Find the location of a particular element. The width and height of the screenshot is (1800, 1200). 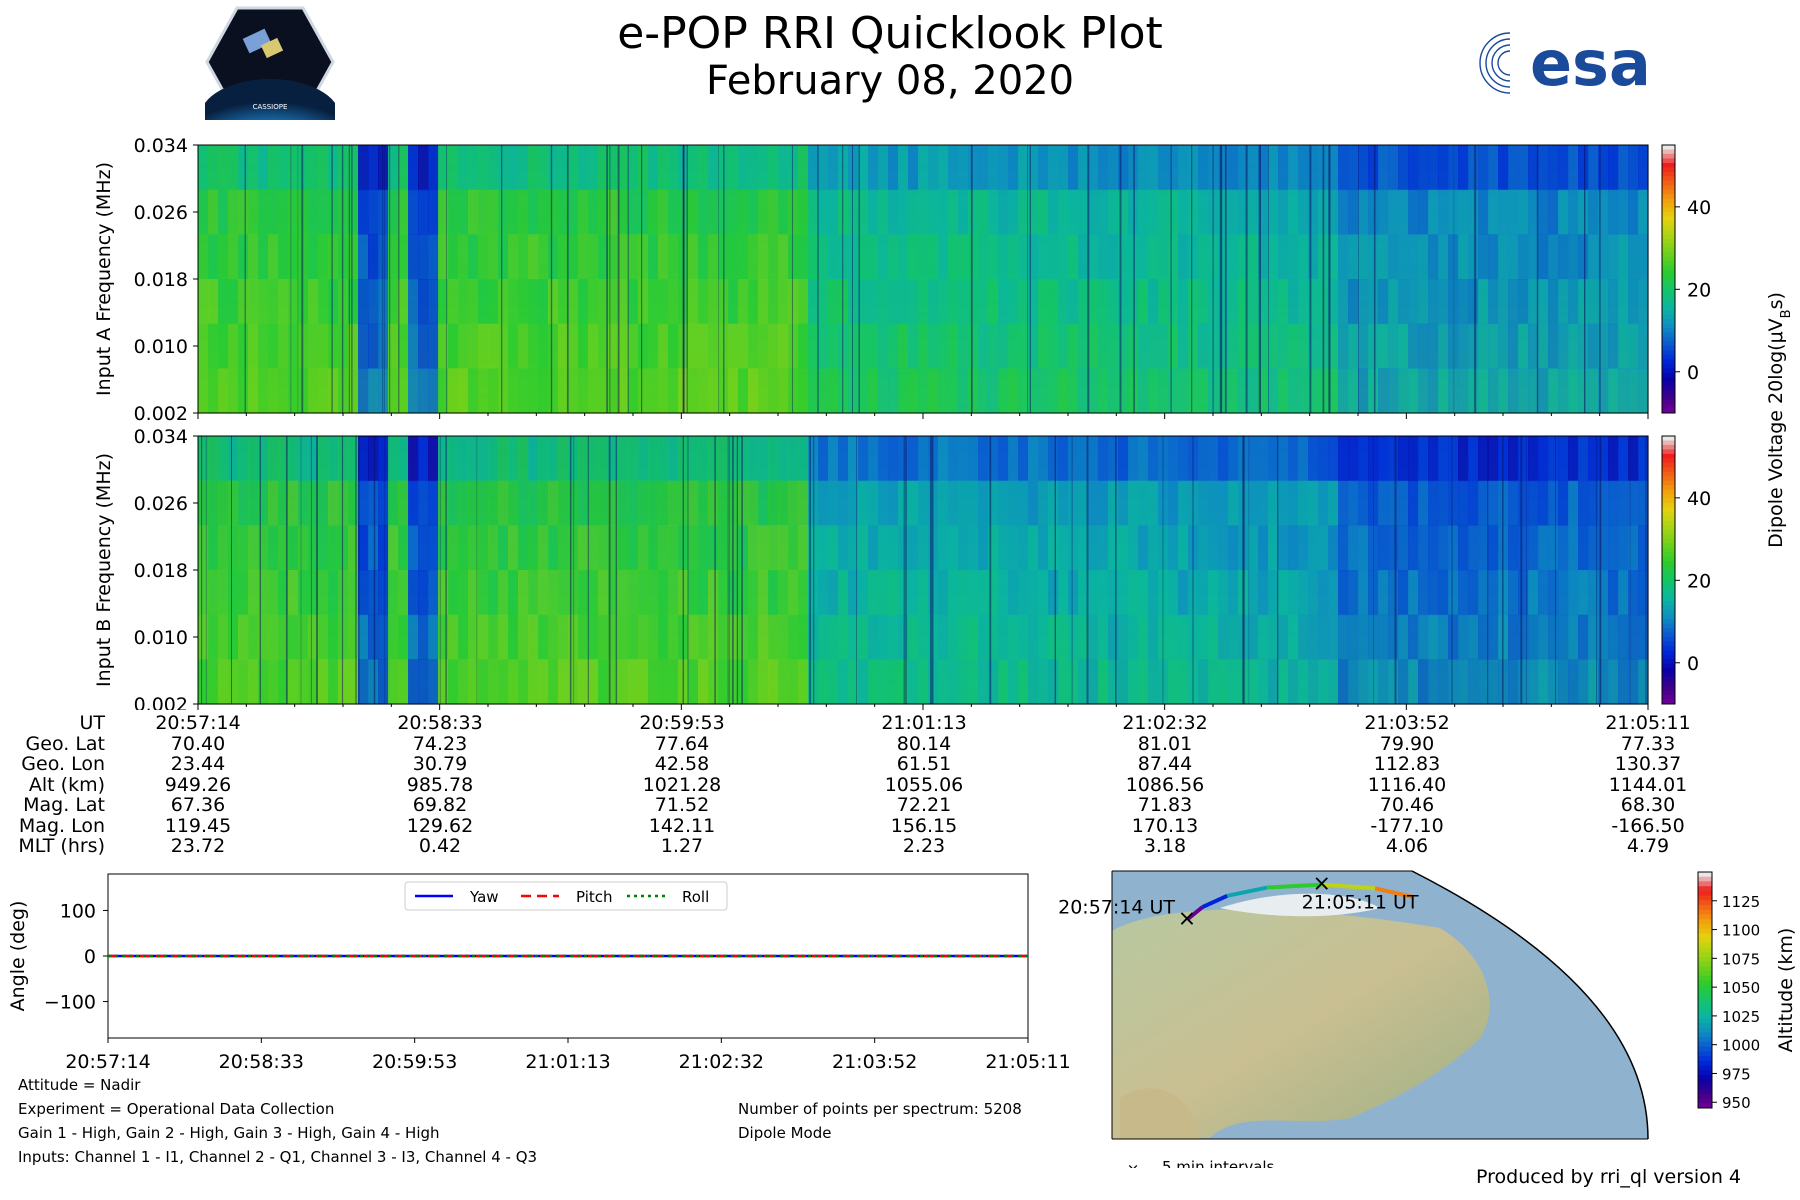

page-title: e-POP RRI Quicklook Plot is located at coordinates (890, 33).